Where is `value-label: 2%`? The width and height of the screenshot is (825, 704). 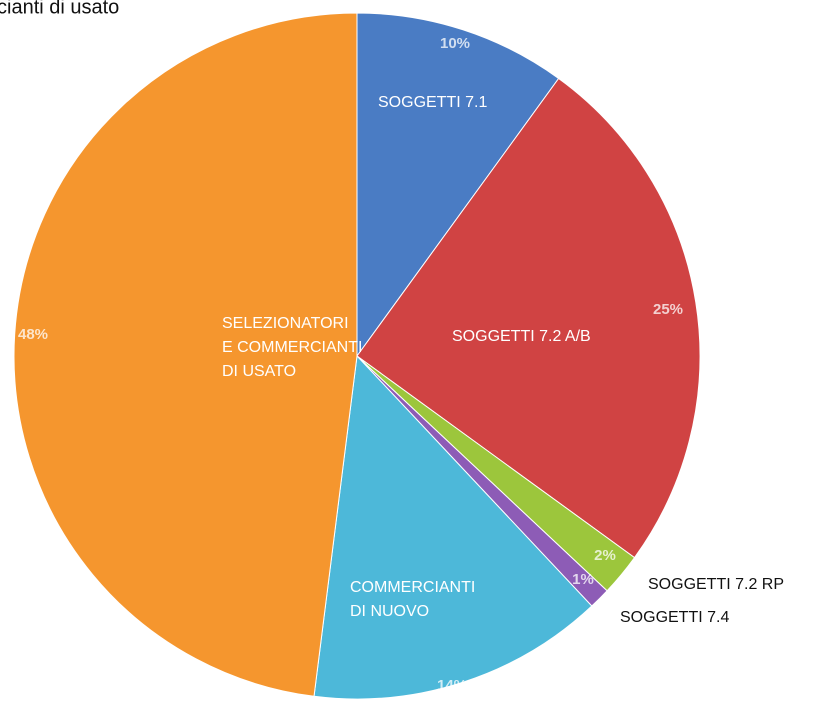
value-label: 2% is located at coordinates (605, 555).